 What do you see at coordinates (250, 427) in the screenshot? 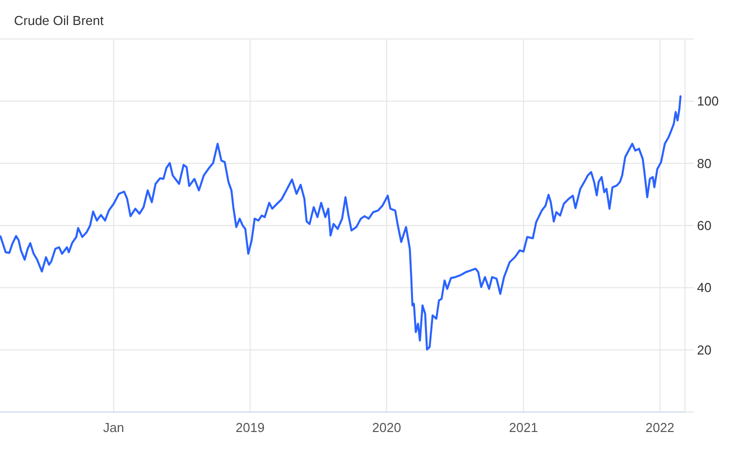
I see `x-tick-label: 2019` at bounding box center [250, 427].